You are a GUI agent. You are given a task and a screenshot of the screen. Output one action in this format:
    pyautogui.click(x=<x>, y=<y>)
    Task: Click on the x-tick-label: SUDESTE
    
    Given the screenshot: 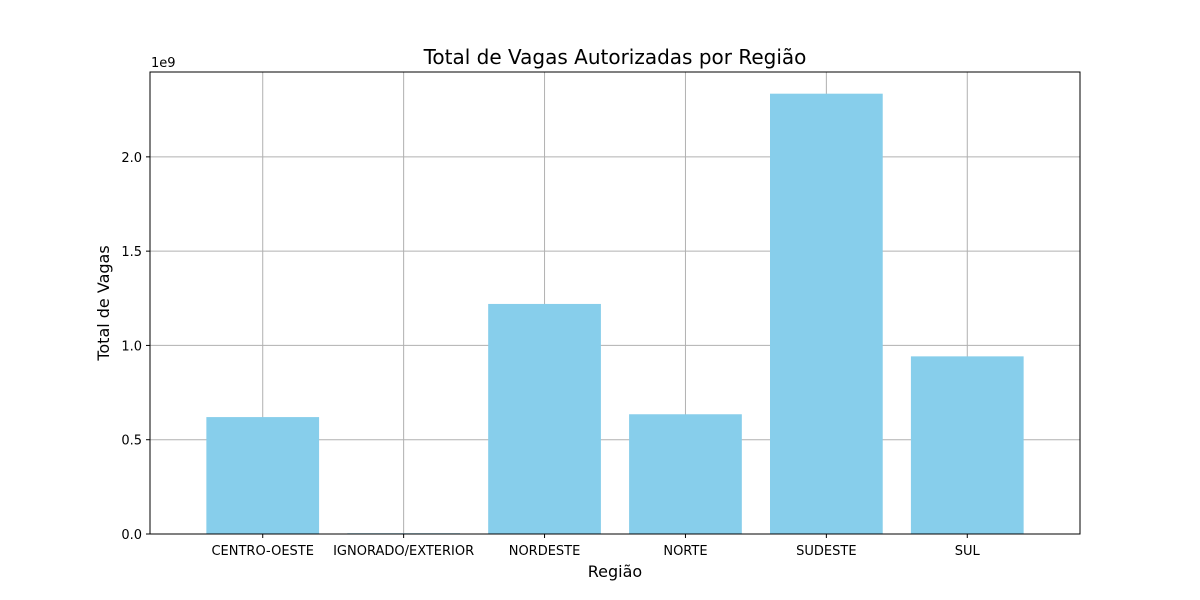 What is the action you would take?
    pyautogui.click(x=826, y=551)
    